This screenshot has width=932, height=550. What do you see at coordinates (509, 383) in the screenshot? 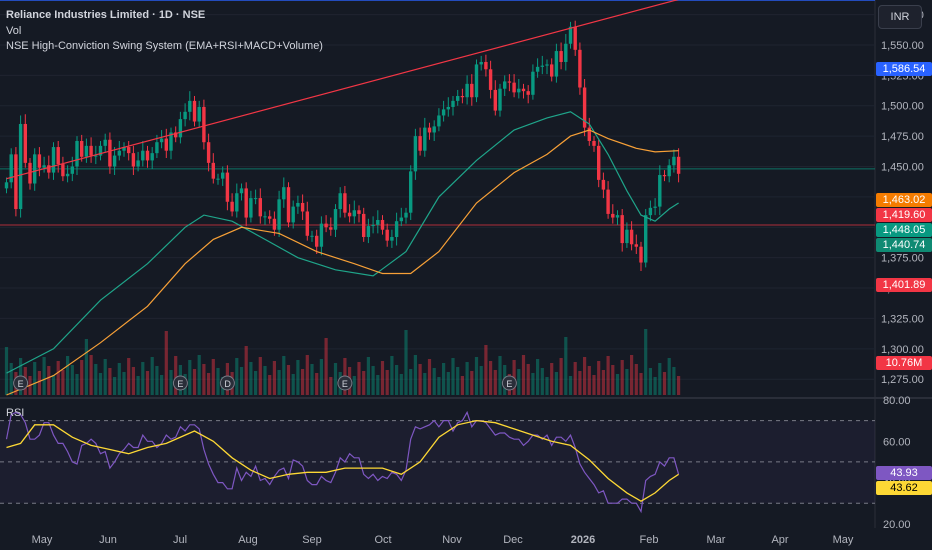
I see `event-marker` at bounding box center [509, 383].